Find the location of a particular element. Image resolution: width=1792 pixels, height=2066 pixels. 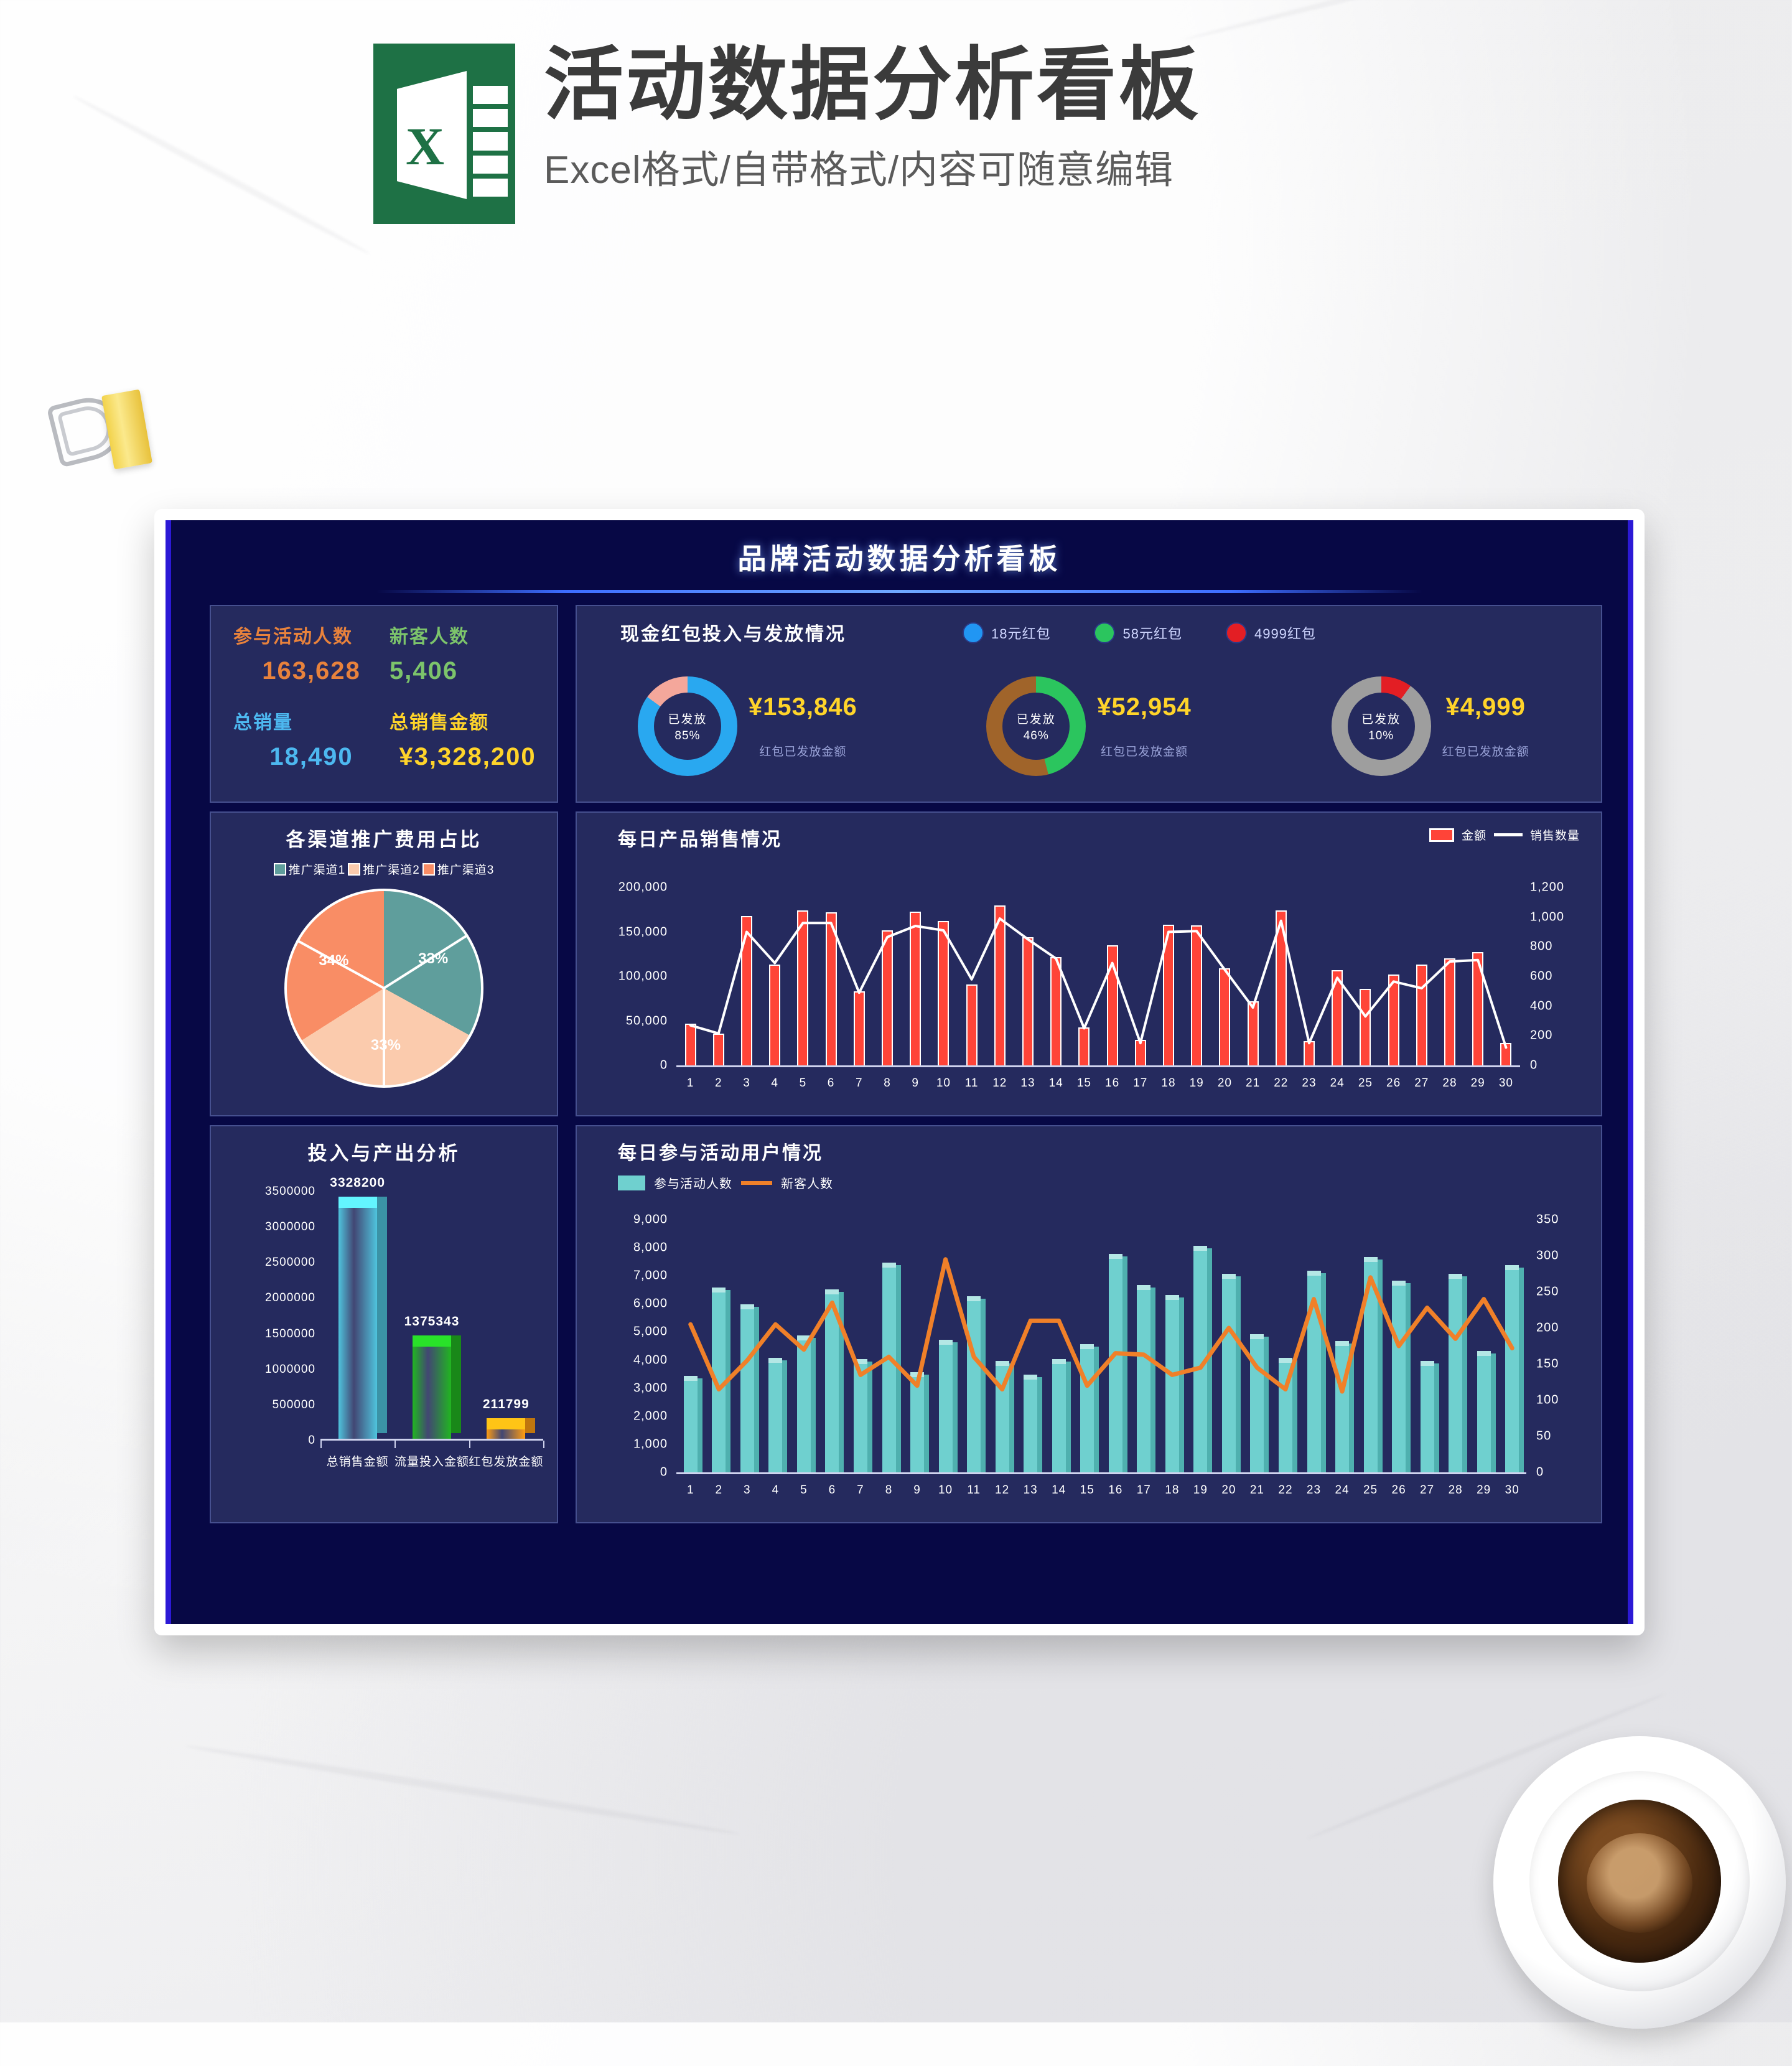

x-axis-tick: 14 is located at coordinates (1059, 1491).